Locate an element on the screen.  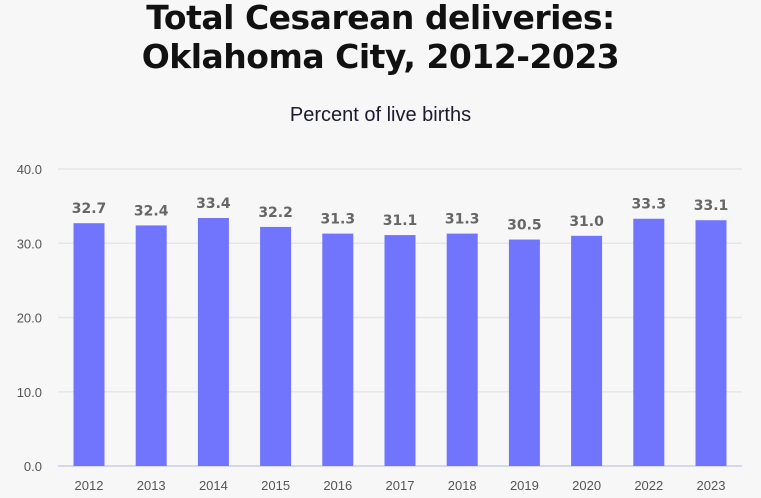
data-label: 32.4 is located at coordinates (151, 211).